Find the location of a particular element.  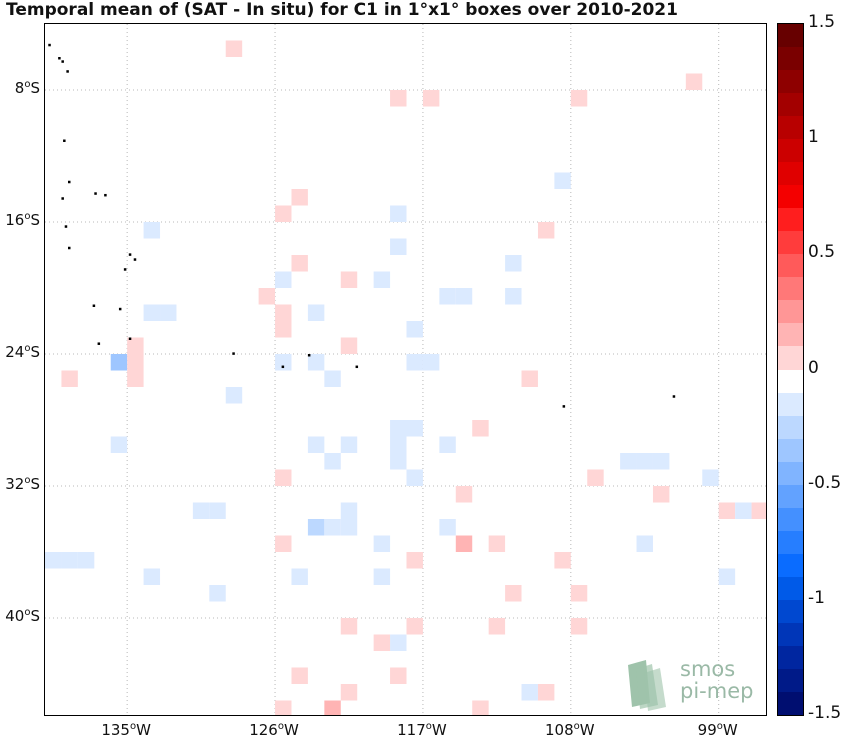

y-tick-label: 8oS is located at coordinates (27, 88).